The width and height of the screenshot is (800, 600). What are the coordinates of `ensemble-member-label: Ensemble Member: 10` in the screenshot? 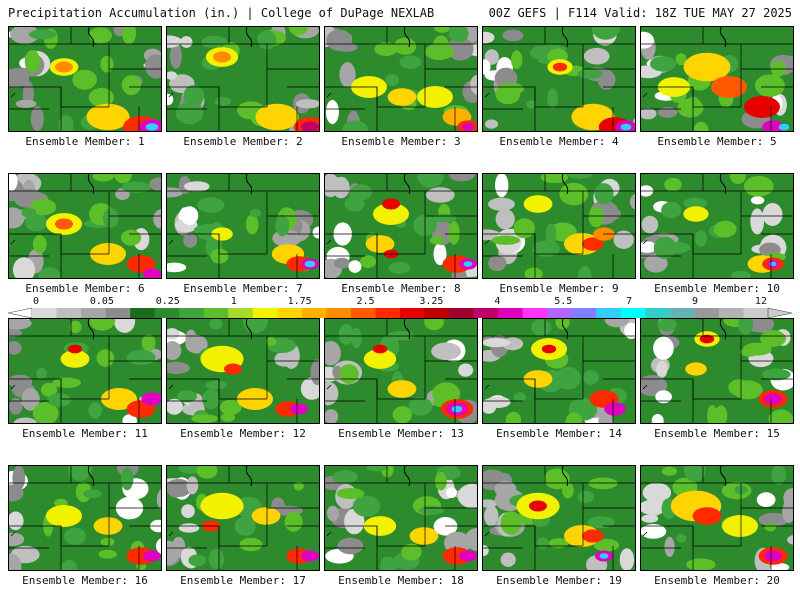 It's located at (717, 288).